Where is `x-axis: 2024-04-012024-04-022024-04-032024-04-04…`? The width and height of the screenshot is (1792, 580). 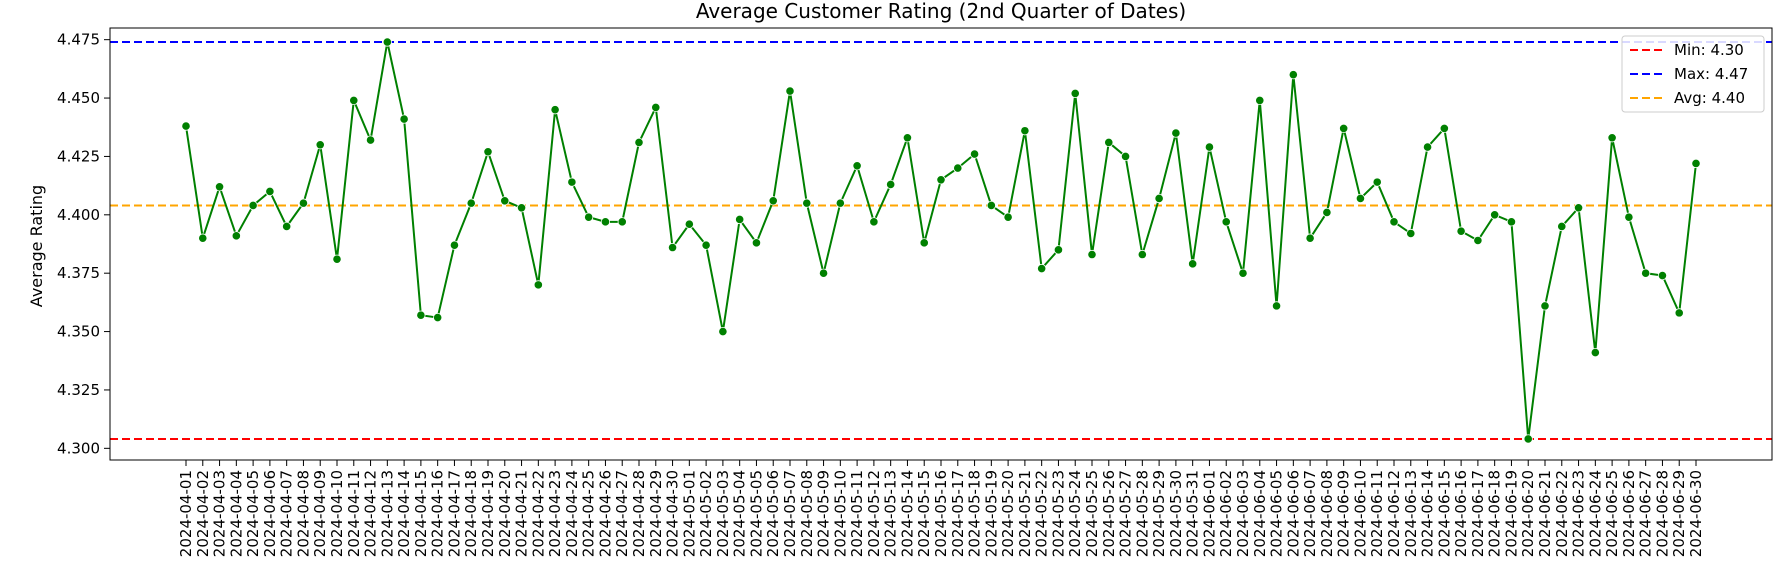 x-axis: 2024-04-012024-04-022024-04-032024-04-04… is located at coordinates (941, 508).